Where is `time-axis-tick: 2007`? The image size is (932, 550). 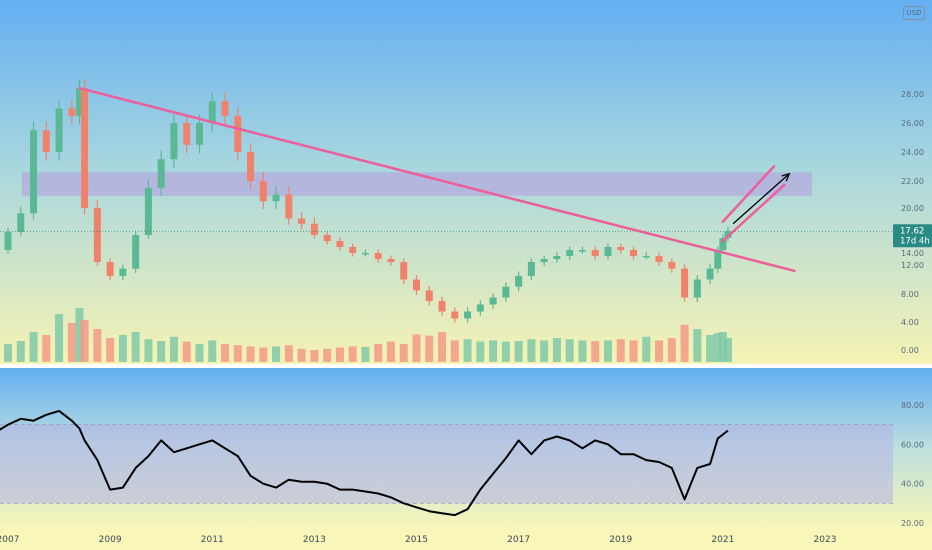 time-axis-tick: 2007 is located at coordinates (9, 540).